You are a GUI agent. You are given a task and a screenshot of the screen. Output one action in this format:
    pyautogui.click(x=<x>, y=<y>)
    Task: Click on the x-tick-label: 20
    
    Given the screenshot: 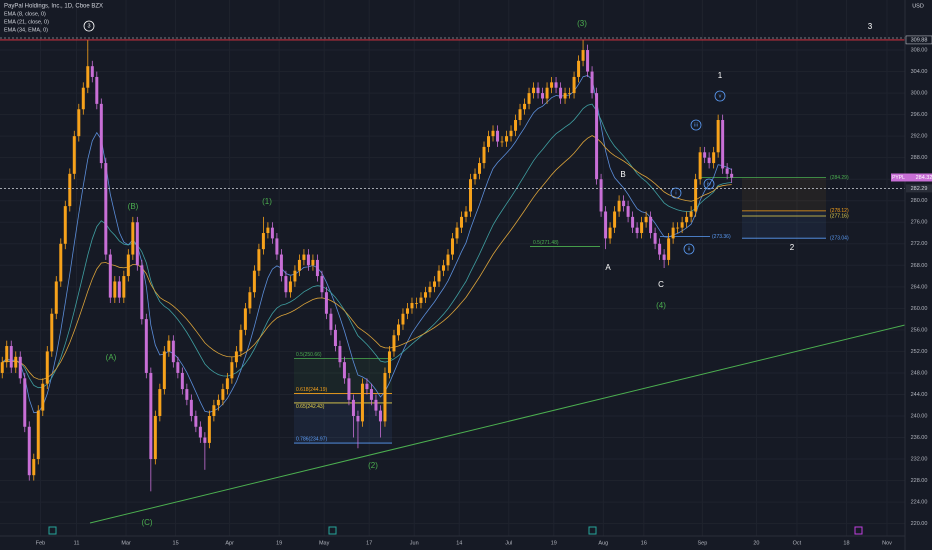 What is the action you would take?
    pyautogui.click(x=756, y=543)
    